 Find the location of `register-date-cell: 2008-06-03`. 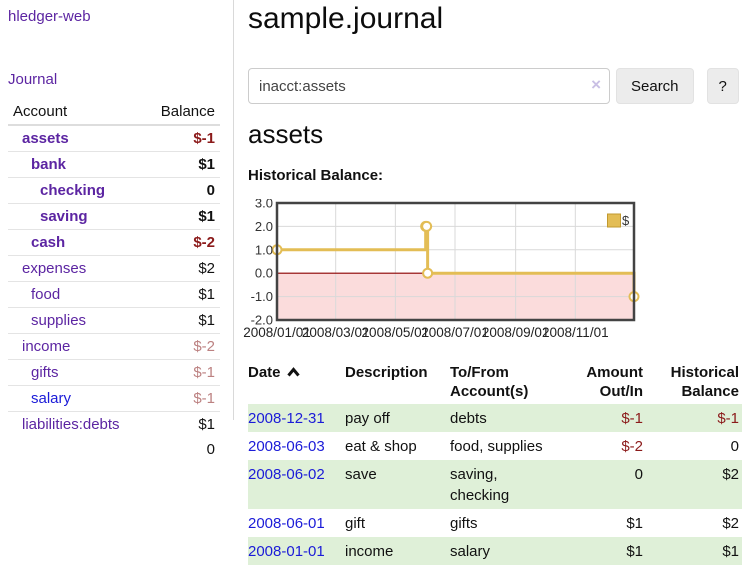

register-date-cell: 2008-06-03 is located at coordinates (296, 446).